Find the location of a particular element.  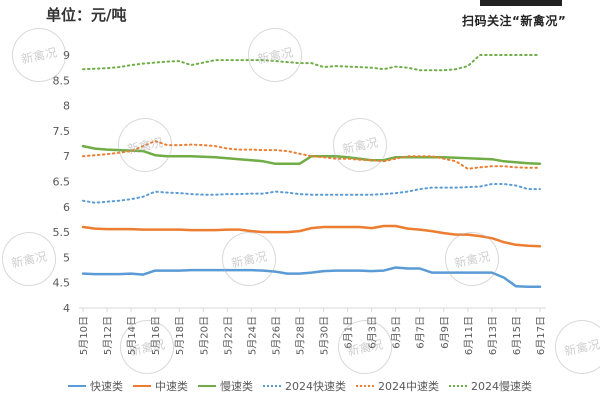

legend-label: 快速类 is located at coordinates (106, 386).